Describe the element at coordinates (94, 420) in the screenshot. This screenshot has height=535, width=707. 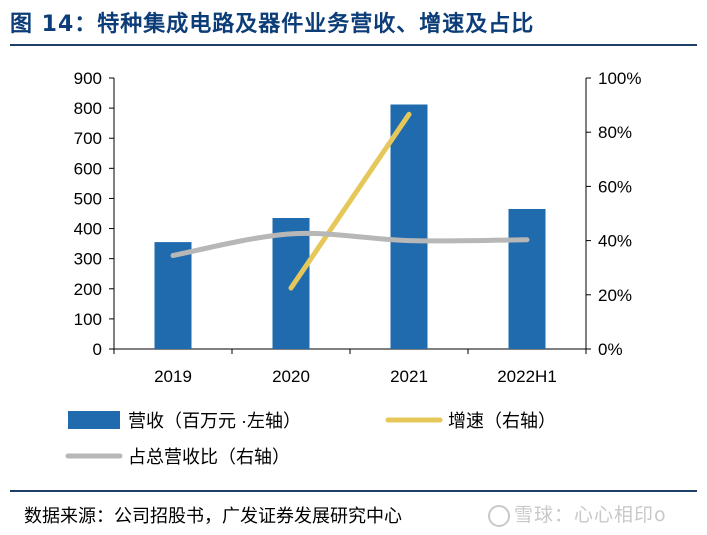
I see `legend-swatch-bar` at that location.